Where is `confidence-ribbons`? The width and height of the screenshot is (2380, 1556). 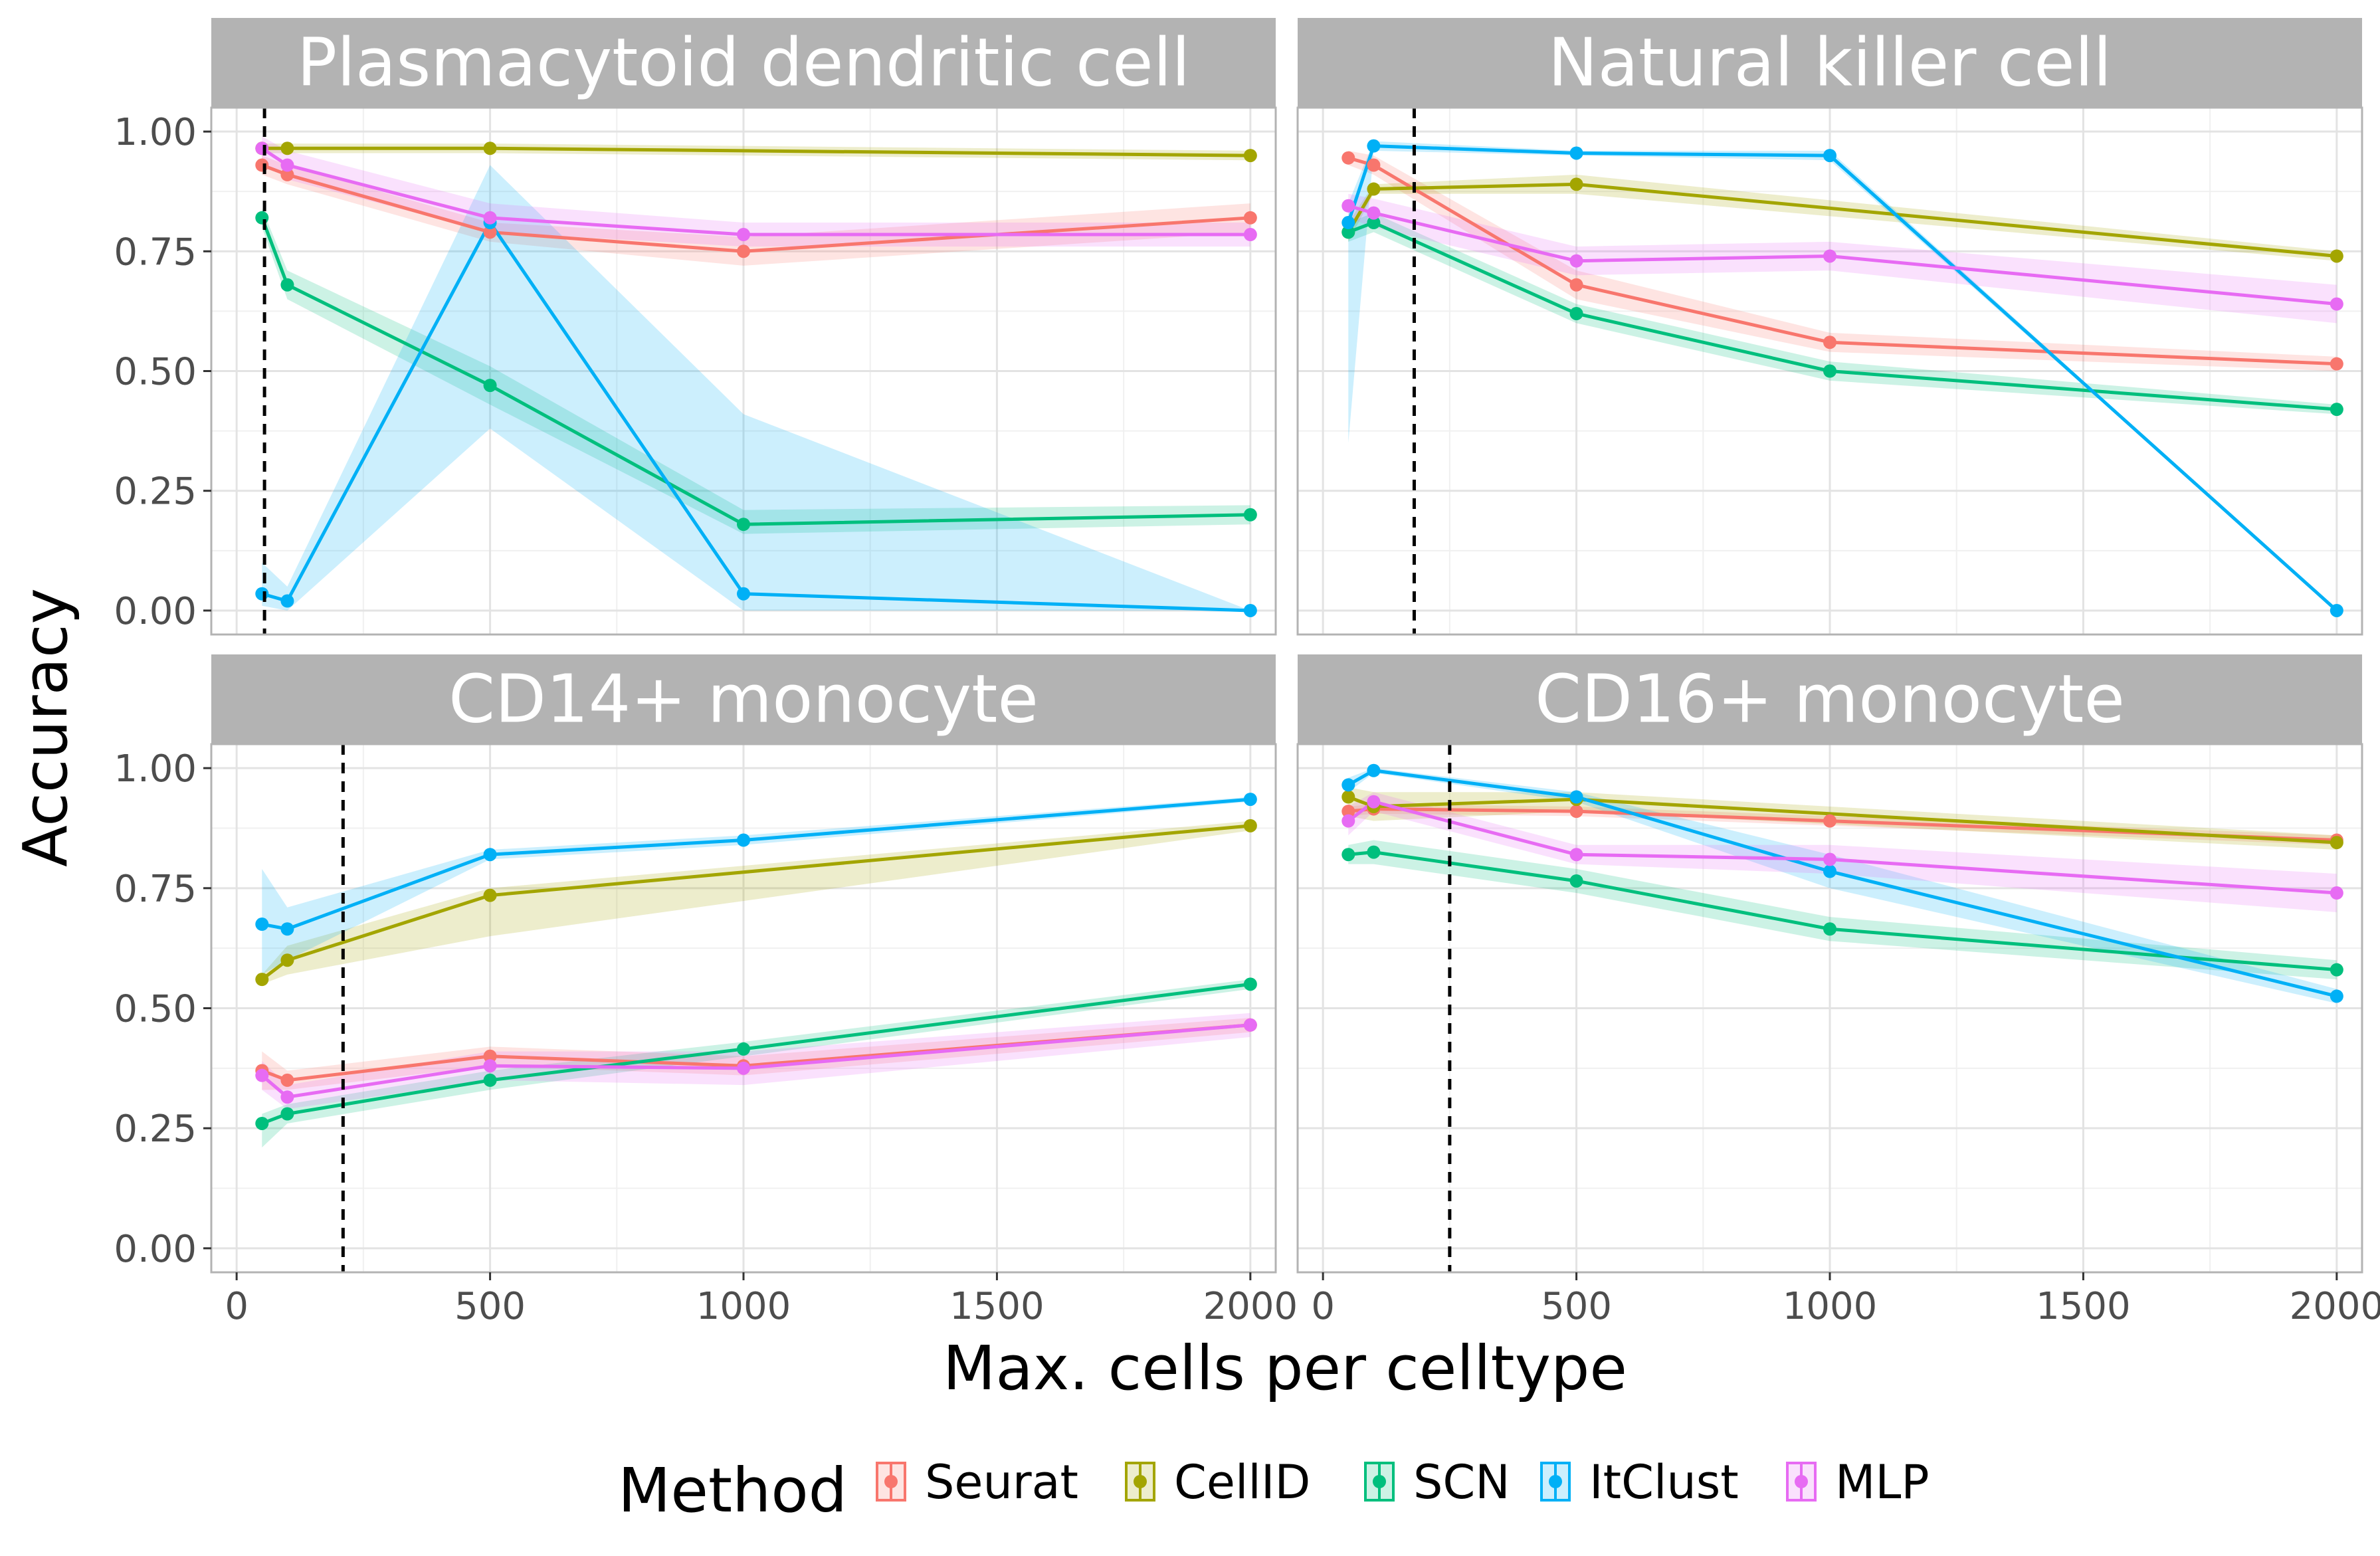 confidence-ribbons is located at coordinates (756, 972).